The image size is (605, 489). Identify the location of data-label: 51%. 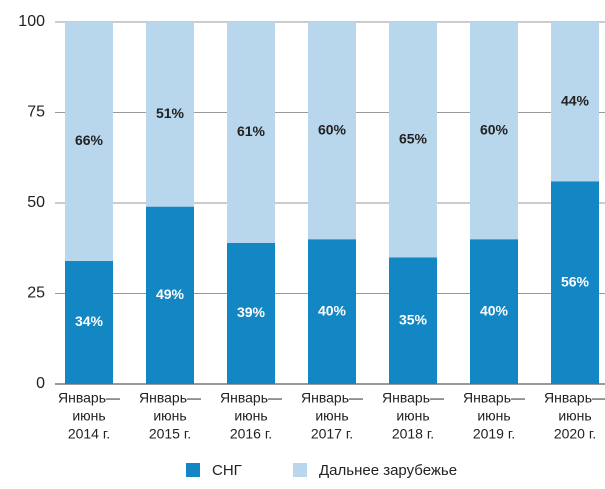
(170, 113).